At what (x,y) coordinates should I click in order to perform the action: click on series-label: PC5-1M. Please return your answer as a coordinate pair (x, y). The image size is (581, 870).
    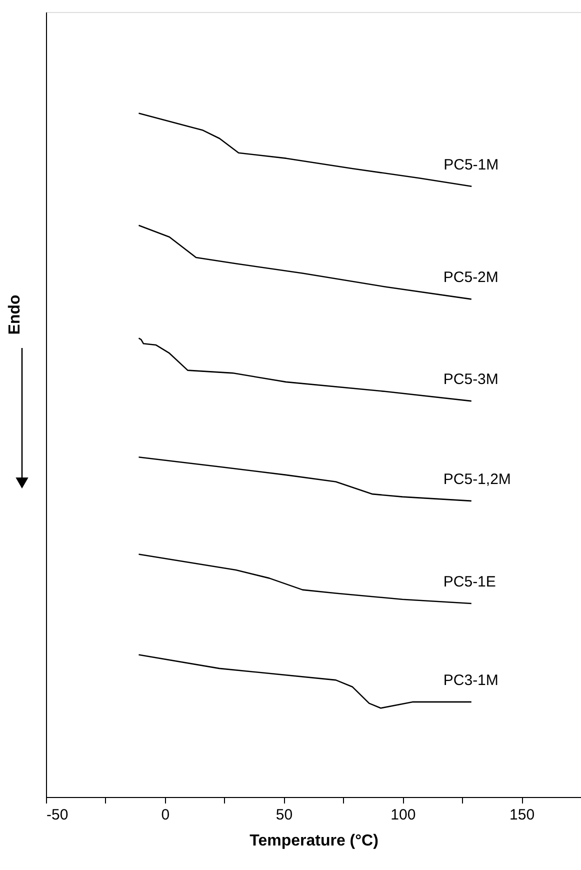
    Looking at the image, I should click on (471, 165).